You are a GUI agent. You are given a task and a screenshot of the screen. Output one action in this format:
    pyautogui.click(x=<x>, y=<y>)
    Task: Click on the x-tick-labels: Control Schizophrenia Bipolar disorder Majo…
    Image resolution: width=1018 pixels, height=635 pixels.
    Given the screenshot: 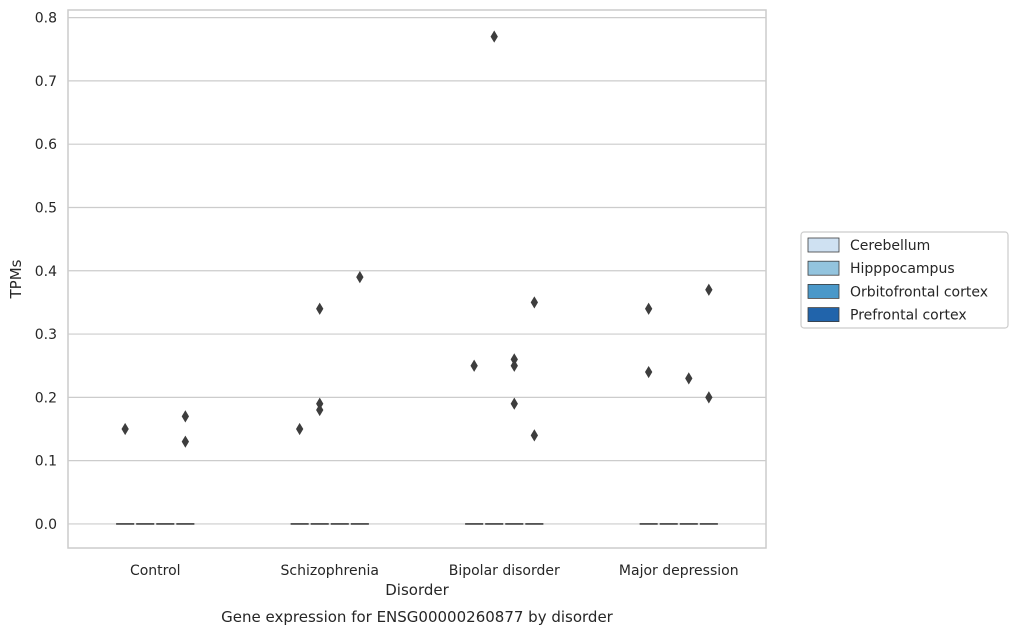 What is the action you would take?
    pyautogui.click(x=434, y=571)
    